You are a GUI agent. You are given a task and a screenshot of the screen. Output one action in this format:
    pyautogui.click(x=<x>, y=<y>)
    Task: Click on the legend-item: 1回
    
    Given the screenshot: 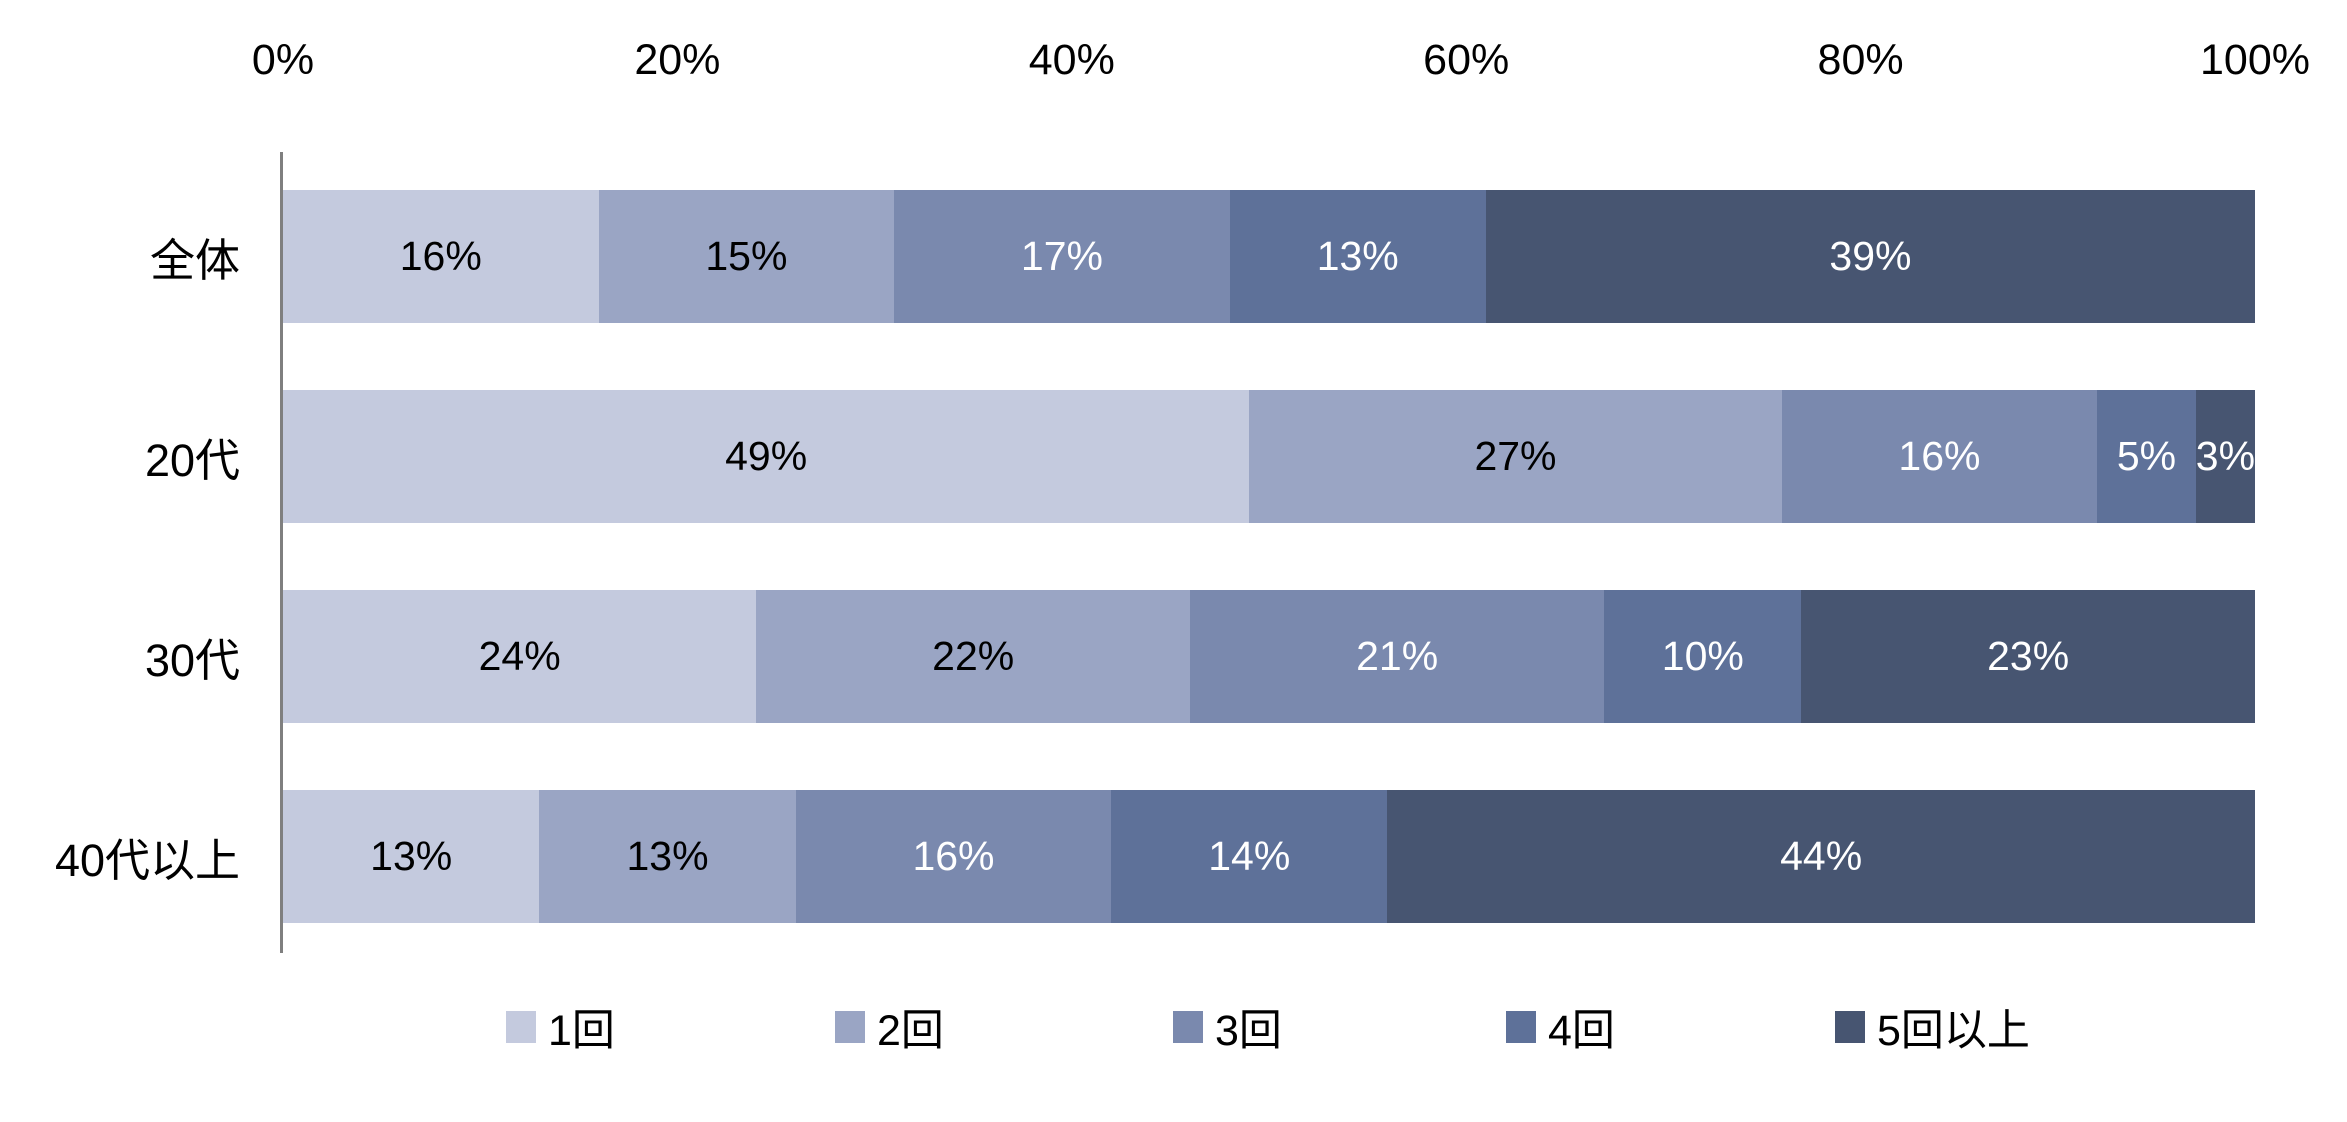 What is the action you would take?
    pyautogui.click(x=560, y=1029)
    